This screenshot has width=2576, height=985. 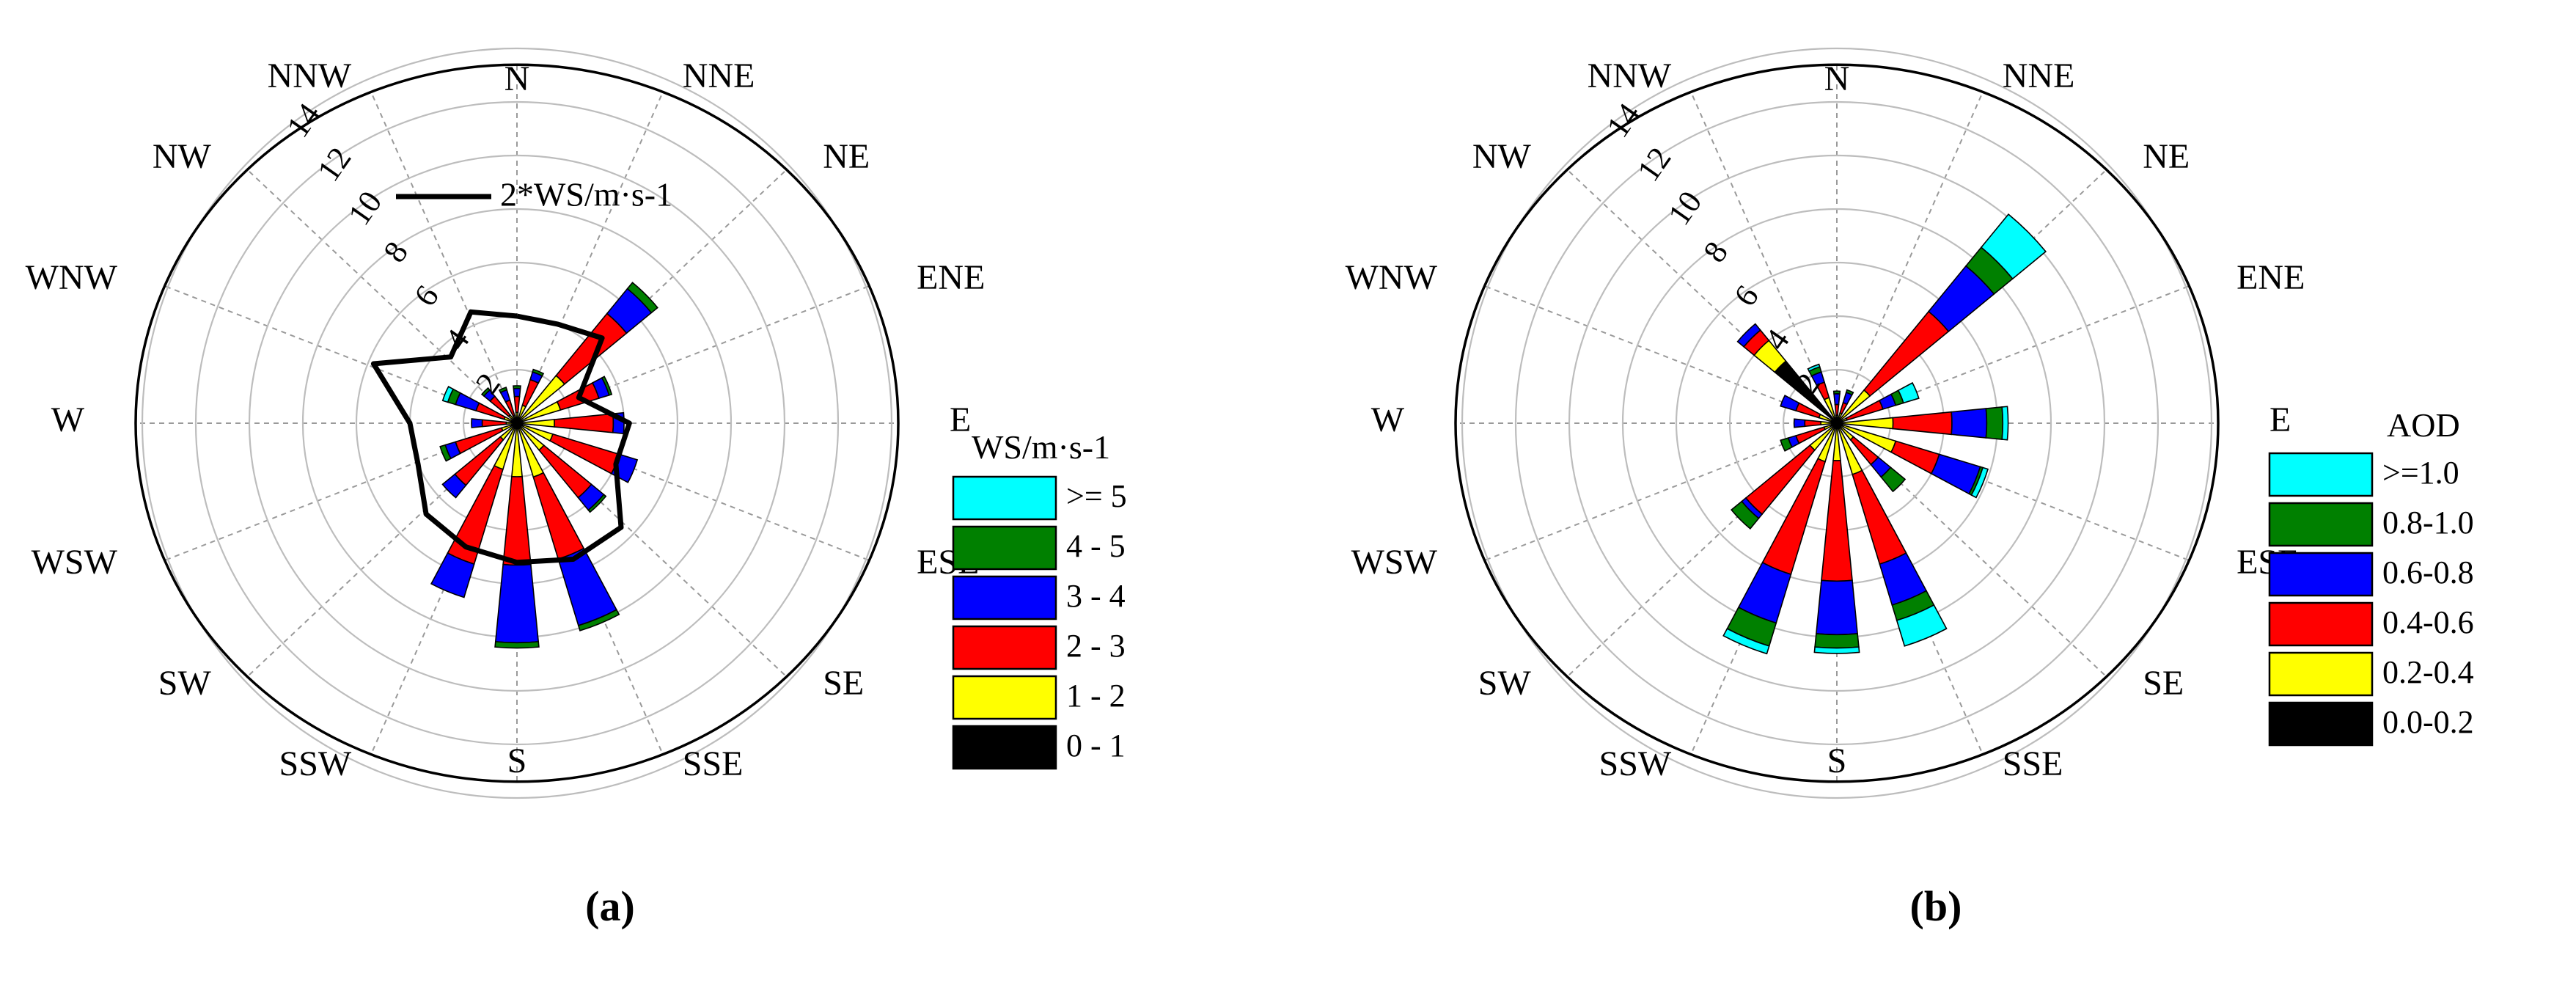 What do you see at coordinates (2424, 425) in the screenshot?
I see `legend-title: AOD` at bounding box center [2424, 425].